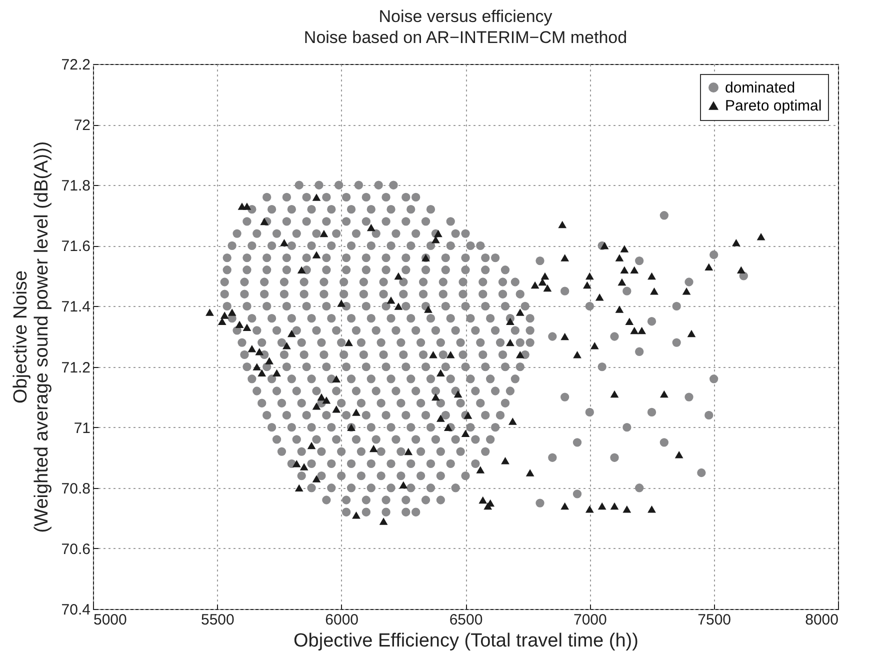 This screenshot has width=887, height=669. Describe the element at coordinates (75, 307) in the screenshot. I see `y-tick-label: 71.4` at that location.